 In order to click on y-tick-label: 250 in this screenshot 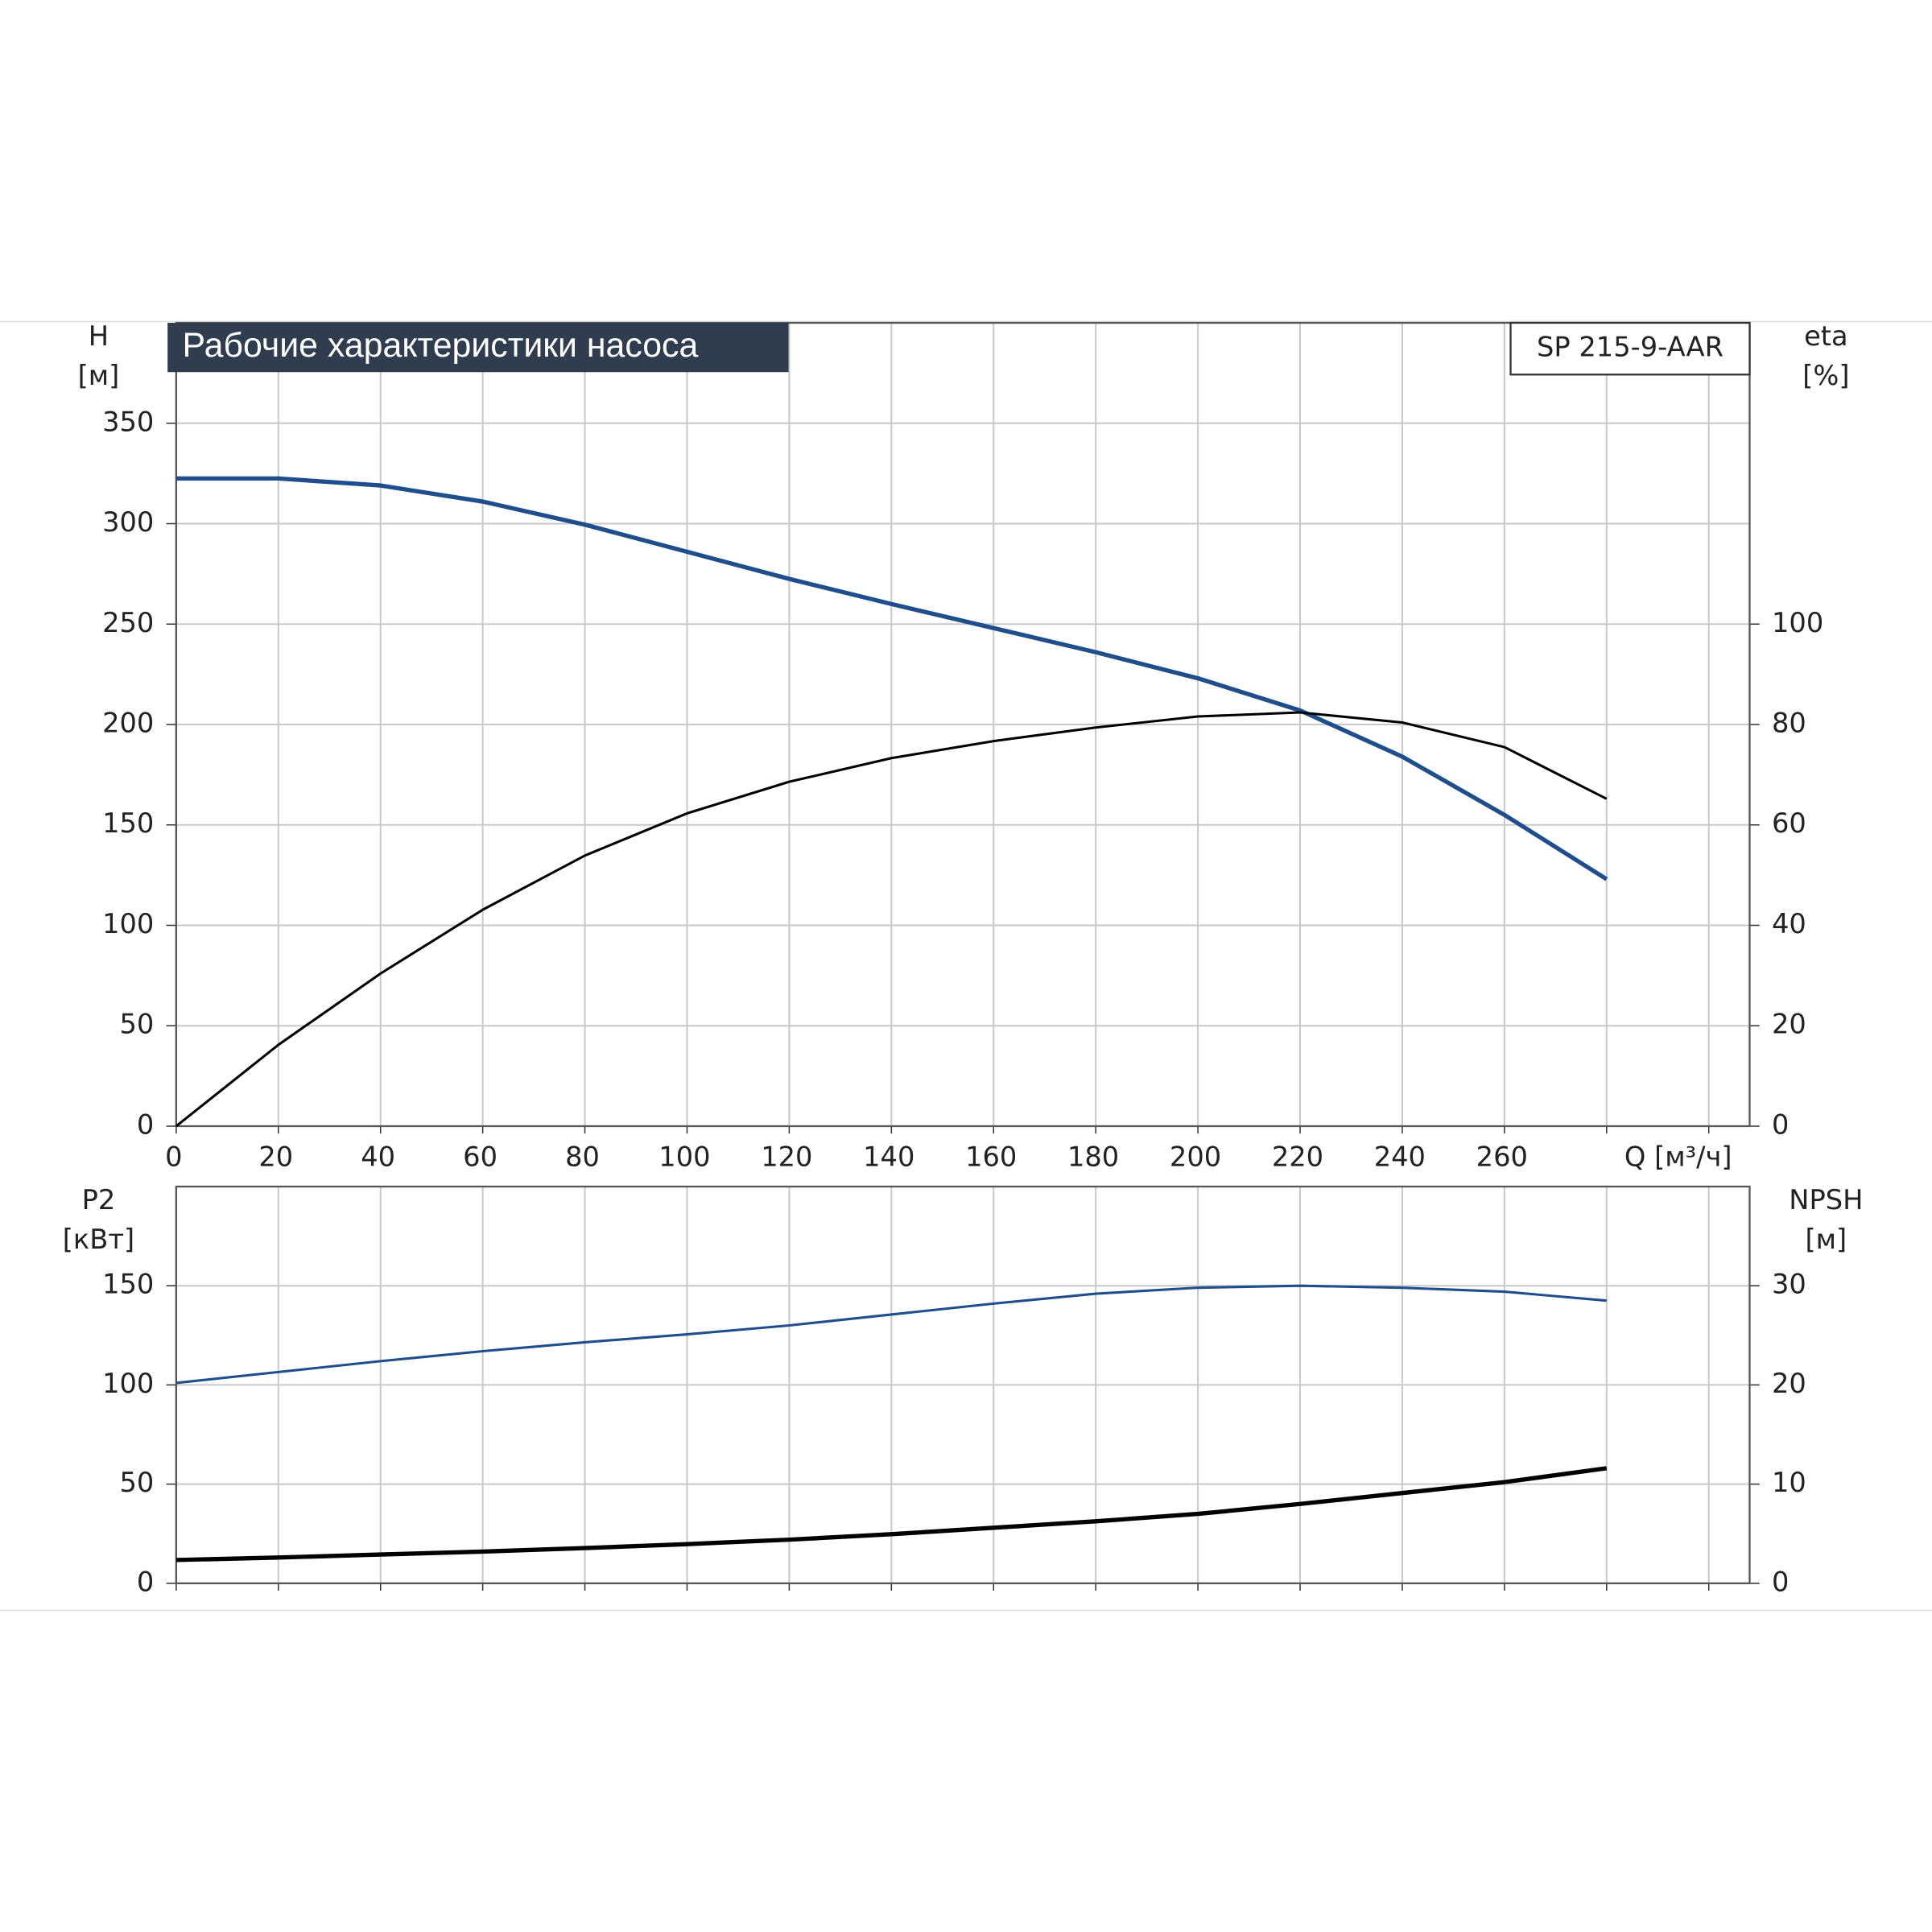, I will do `click(128, 622)`.